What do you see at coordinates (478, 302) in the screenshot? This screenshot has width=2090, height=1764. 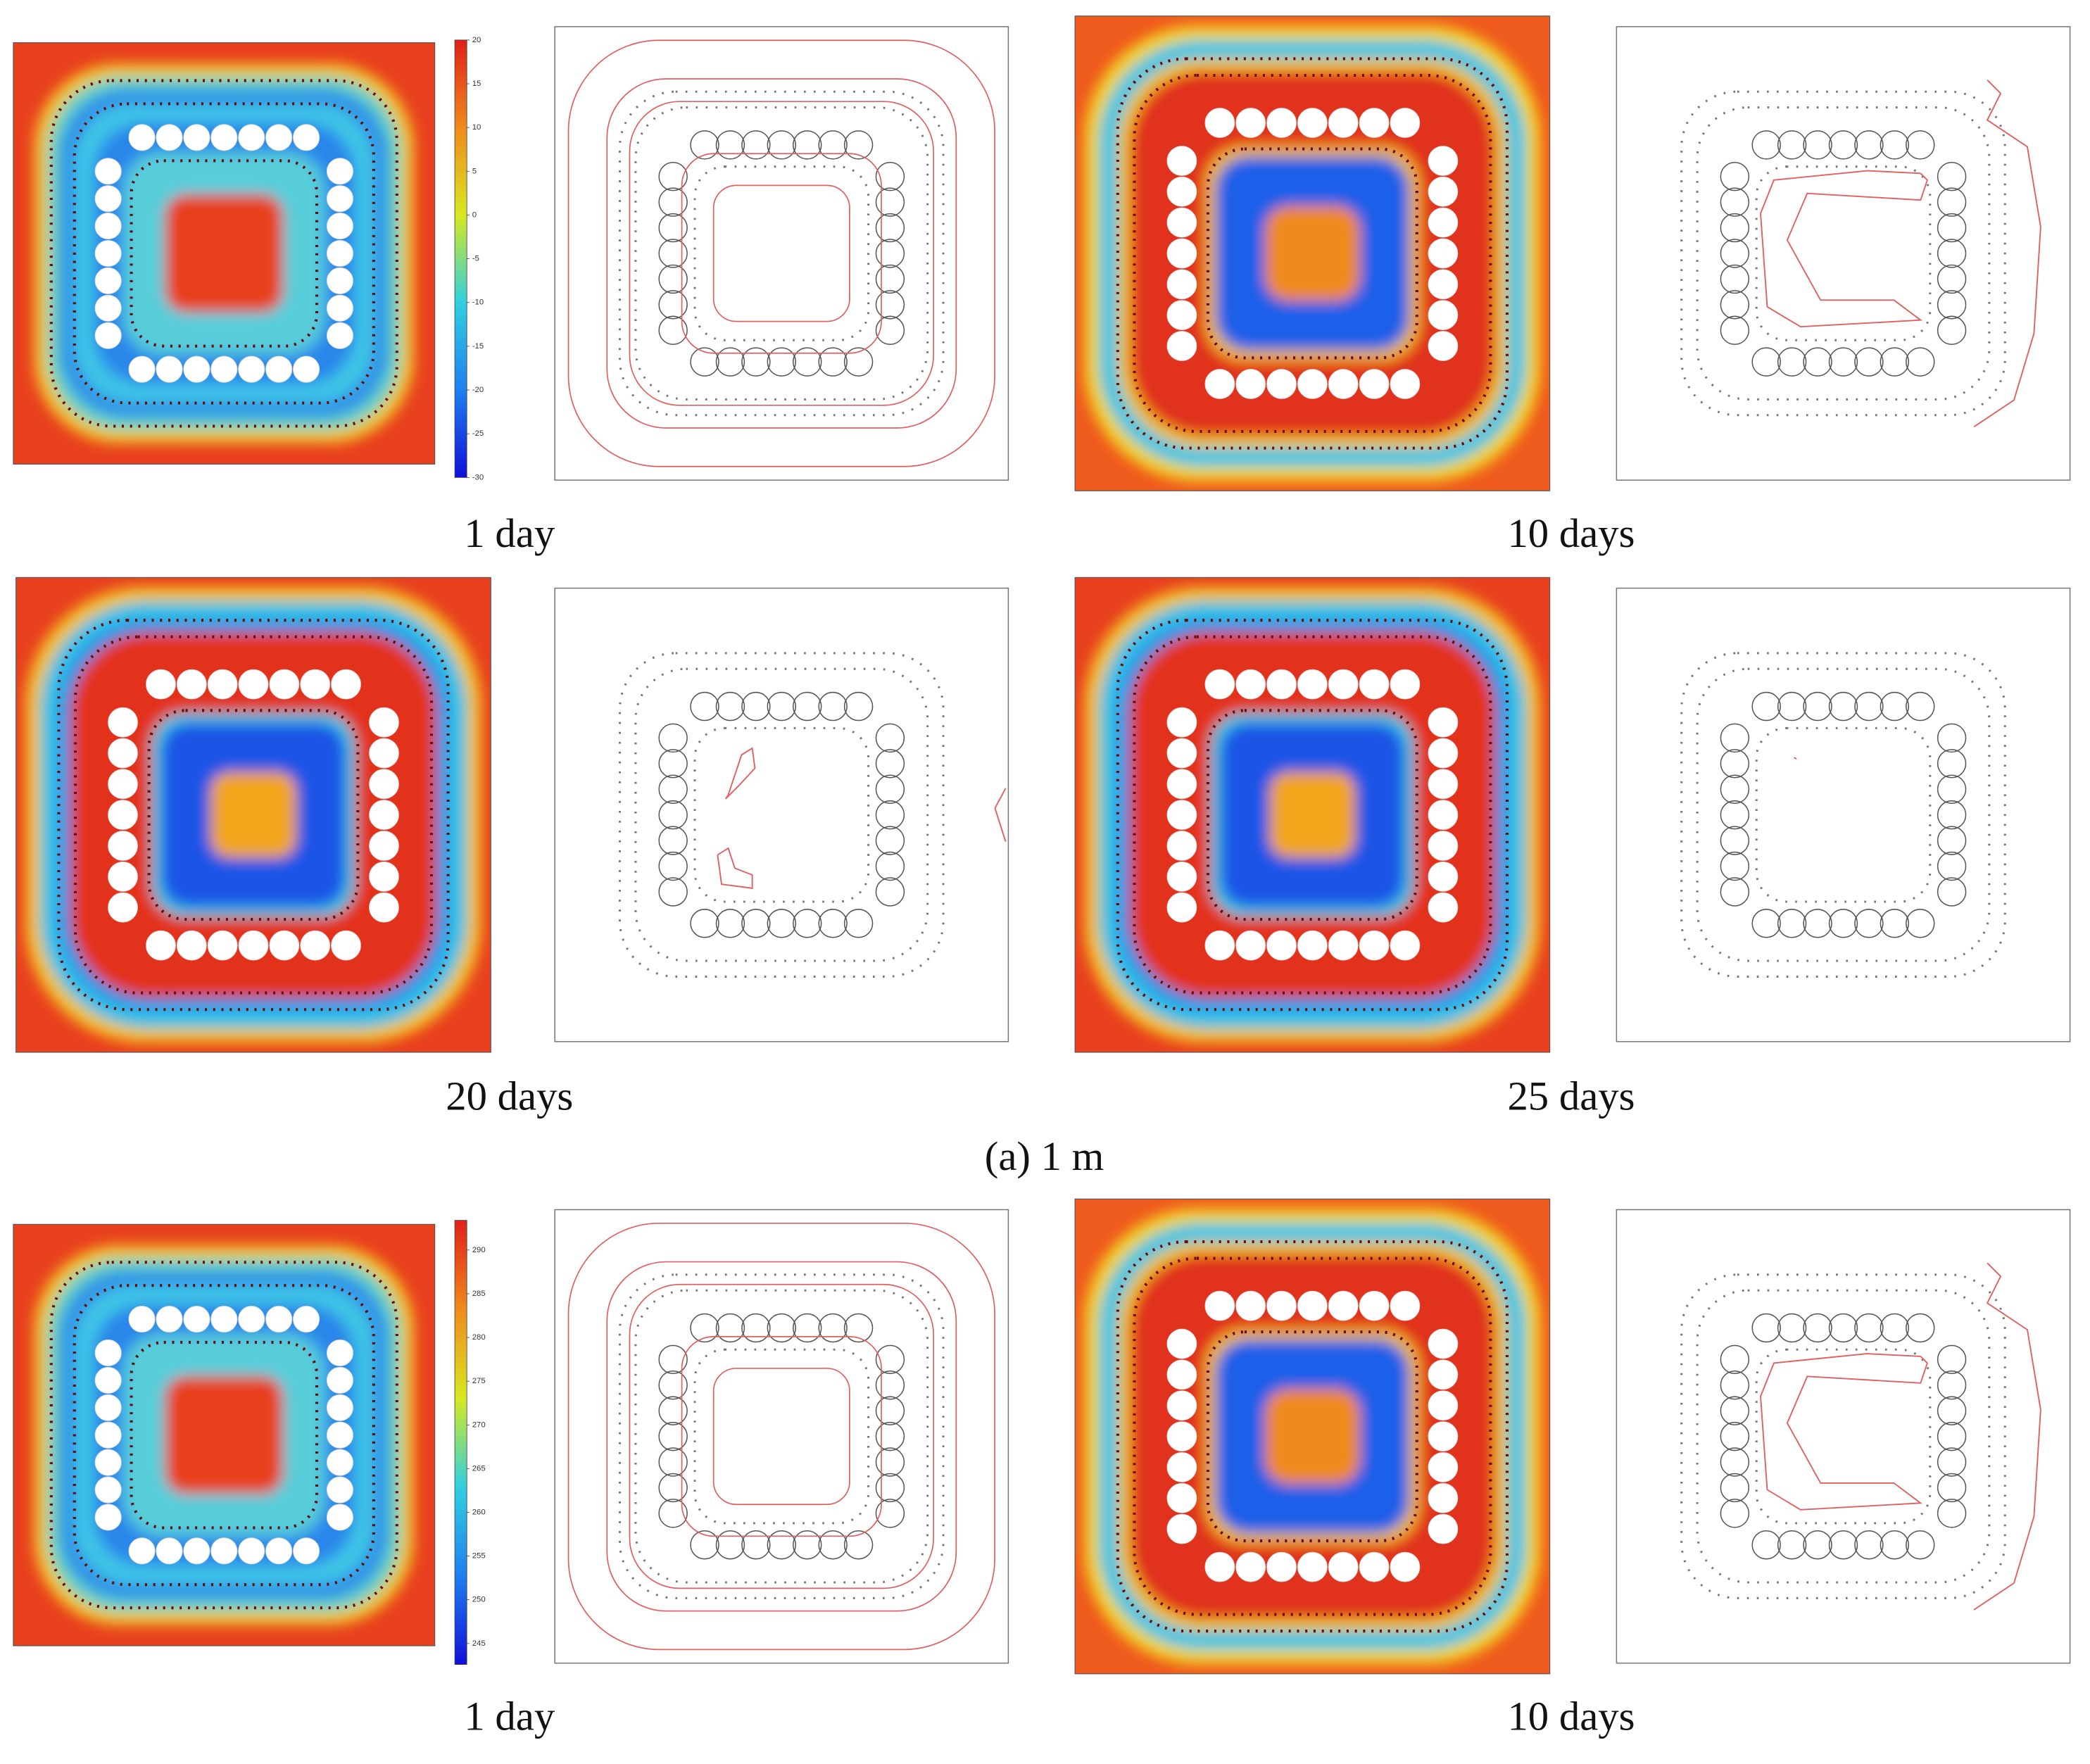 I see `colorbar-tick-label: -10` at bounding box center [478, 302].